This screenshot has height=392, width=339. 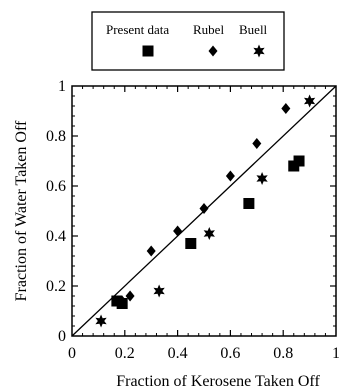 I want to click on x-tick-label: 0.8, so click(x=283, y=353).